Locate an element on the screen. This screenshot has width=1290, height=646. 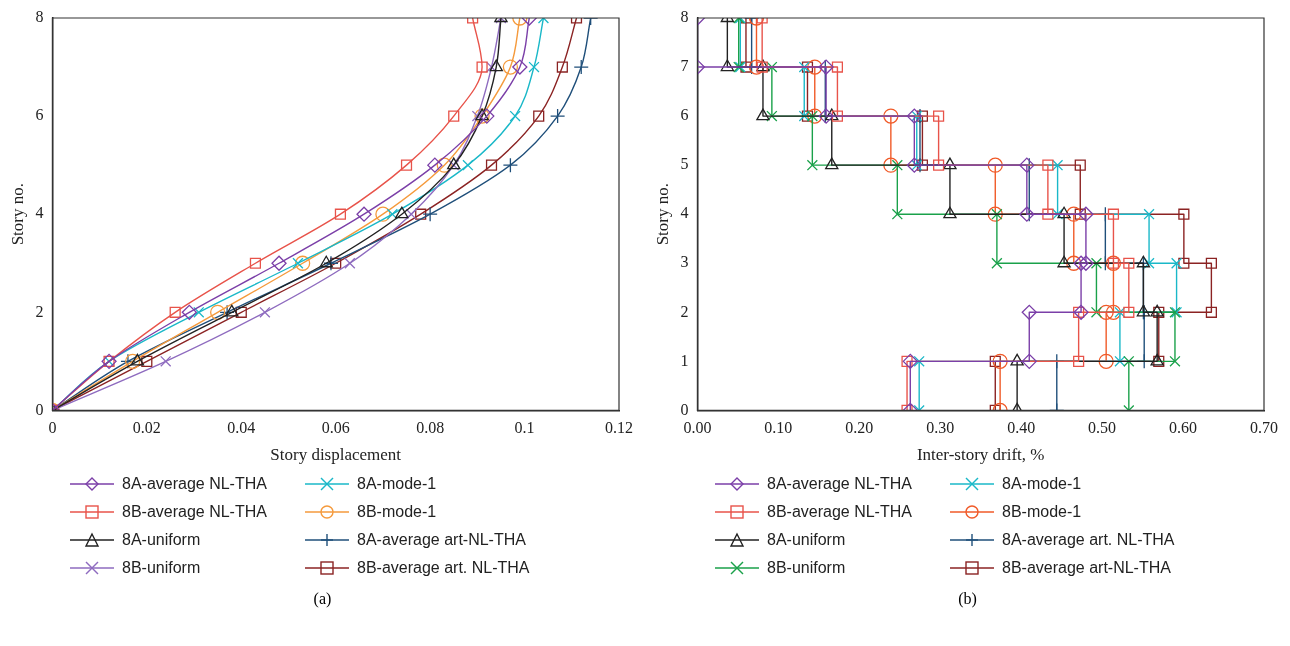
legend-label: 8A-mode-1 is located at coordinates (397, 484).